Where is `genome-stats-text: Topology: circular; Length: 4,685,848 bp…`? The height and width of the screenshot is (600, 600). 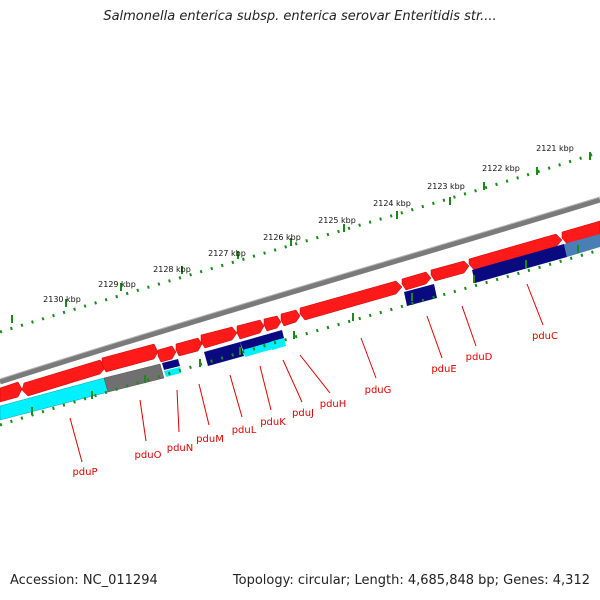
genome-stats-text: Topology: circular; Length: 4,685,848 bp… is located at coordinates (411, 580).